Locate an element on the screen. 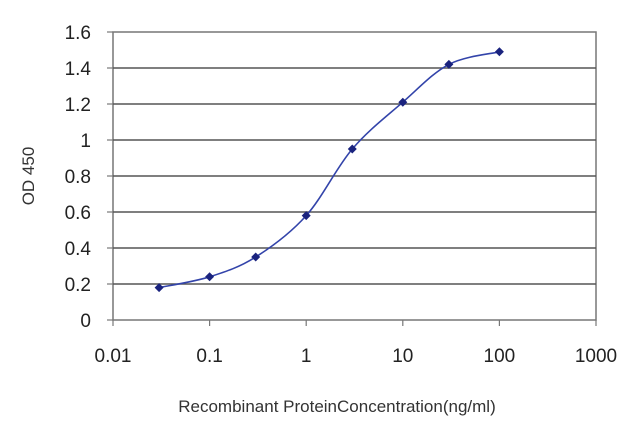  y-tick-label: 1.2 is located at coordinates (78, 105).